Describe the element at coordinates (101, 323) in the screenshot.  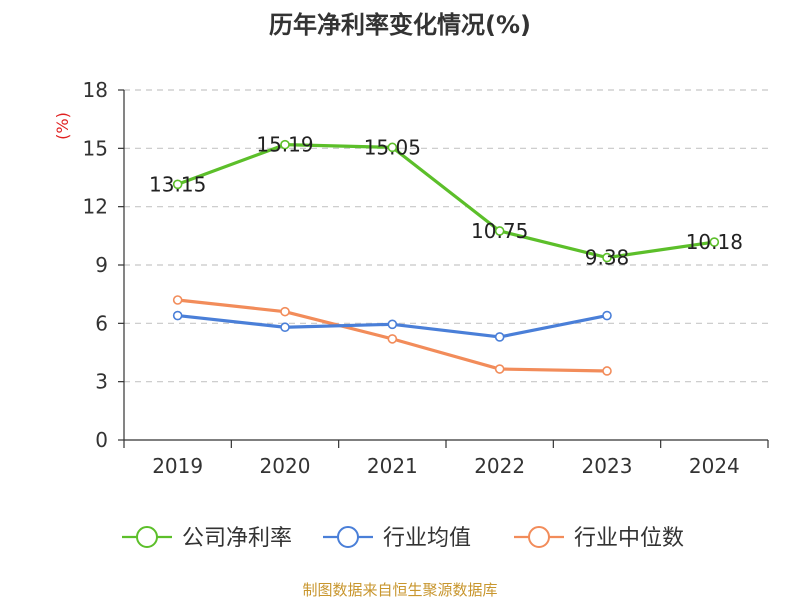
I see `y-tick-label: 6` at that location.